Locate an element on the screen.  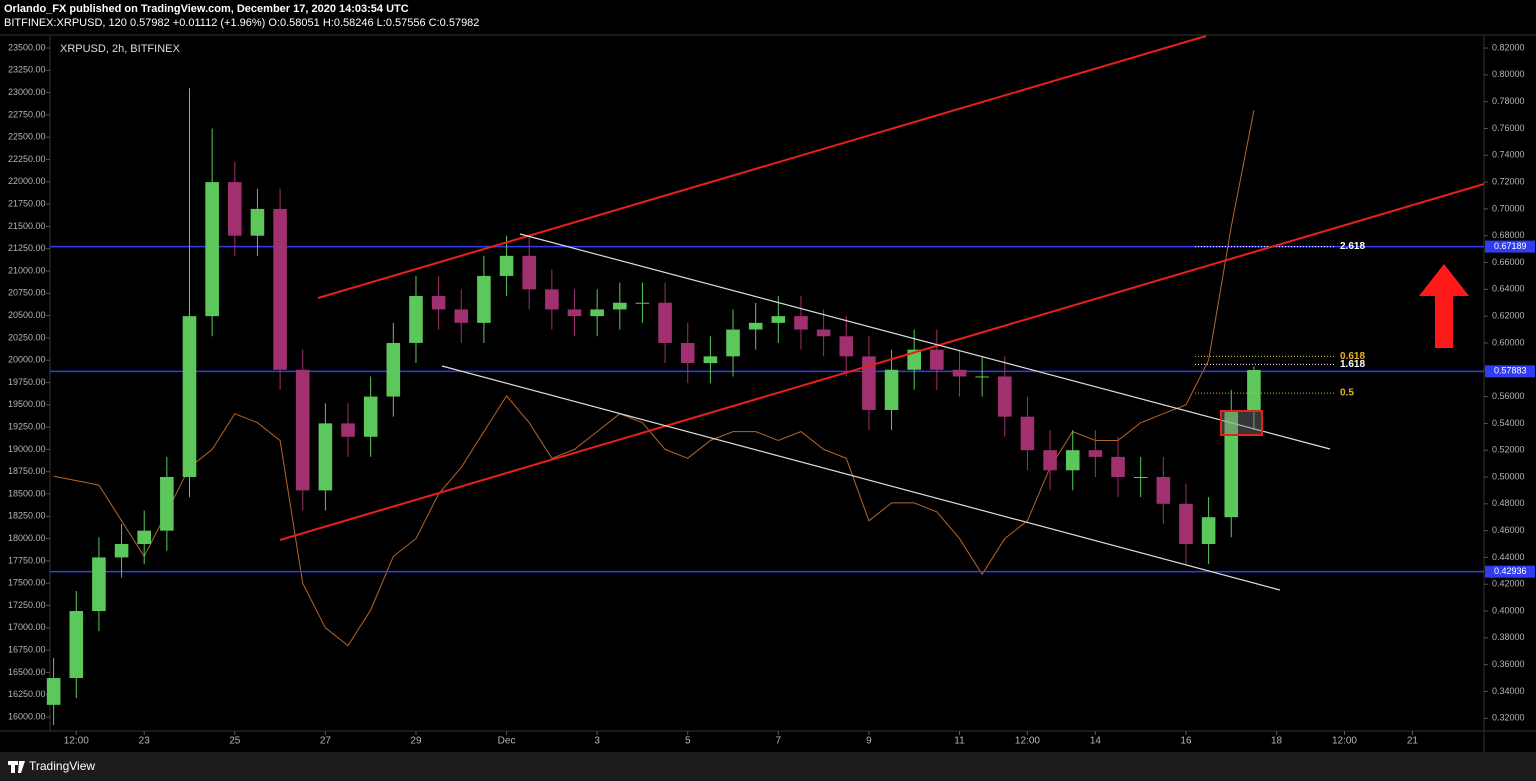
y2-tick-label: 0.74000 is located at coordinates (1508, 155).